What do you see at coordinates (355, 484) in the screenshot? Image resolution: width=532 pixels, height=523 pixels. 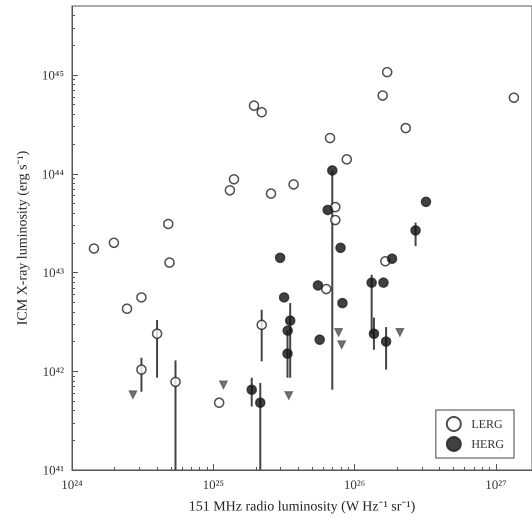 I see `x-tick-label: 10²⁶` at bounding box center [355, 484].